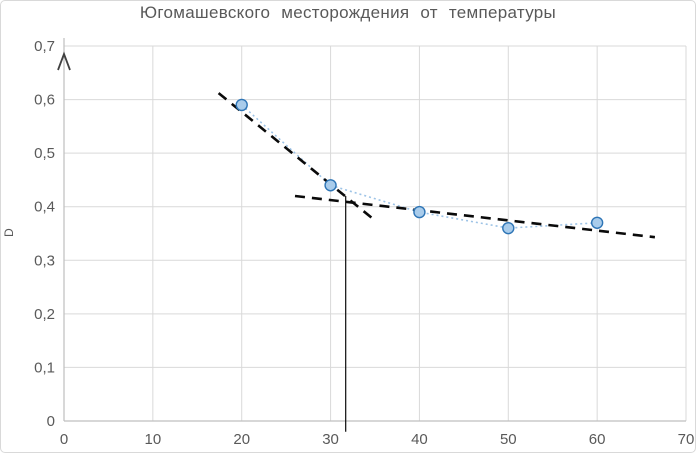  Describe the element at coordinates (64, 61) in the screenshot. I see `y-axis-arrow-icon` at that location.